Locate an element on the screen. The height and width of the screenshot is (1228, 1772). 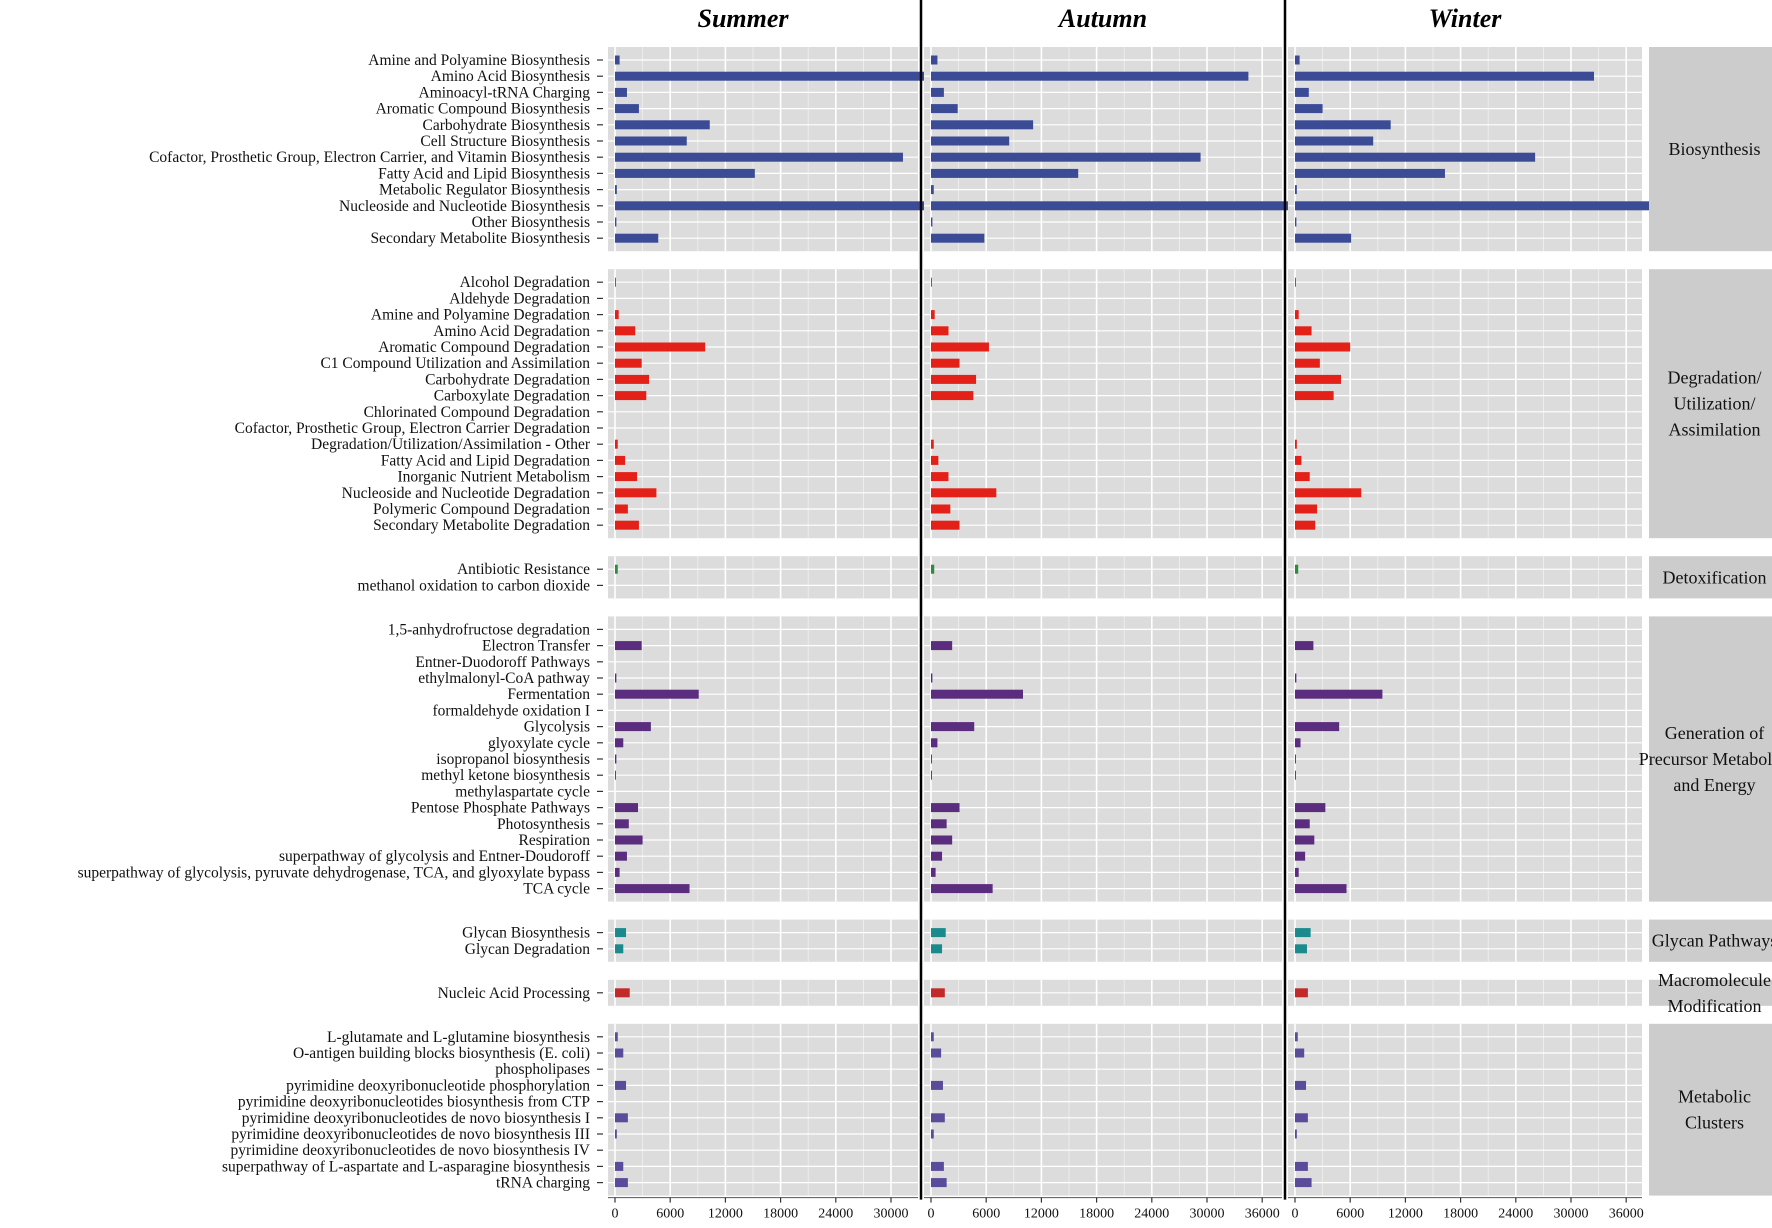
x-tick-label-1-5: 30000 is located at coordinates (1207, 1214).